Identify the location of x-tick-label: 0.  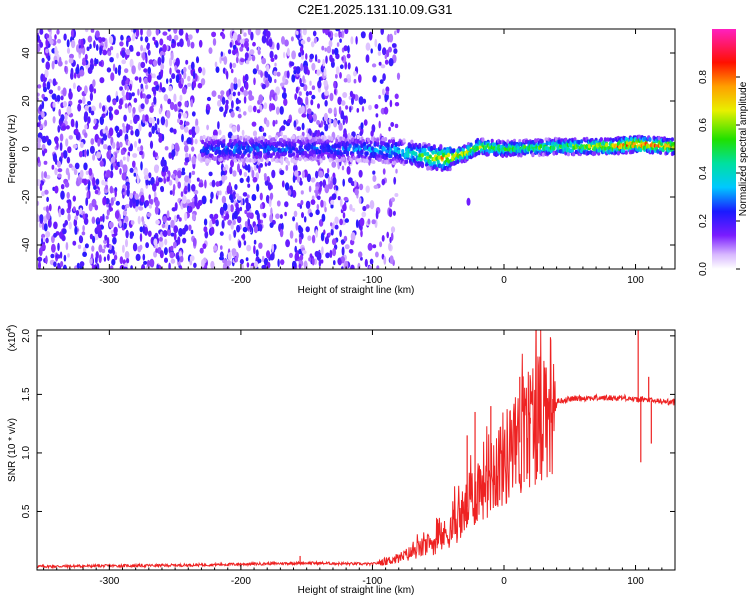
(504, 280).